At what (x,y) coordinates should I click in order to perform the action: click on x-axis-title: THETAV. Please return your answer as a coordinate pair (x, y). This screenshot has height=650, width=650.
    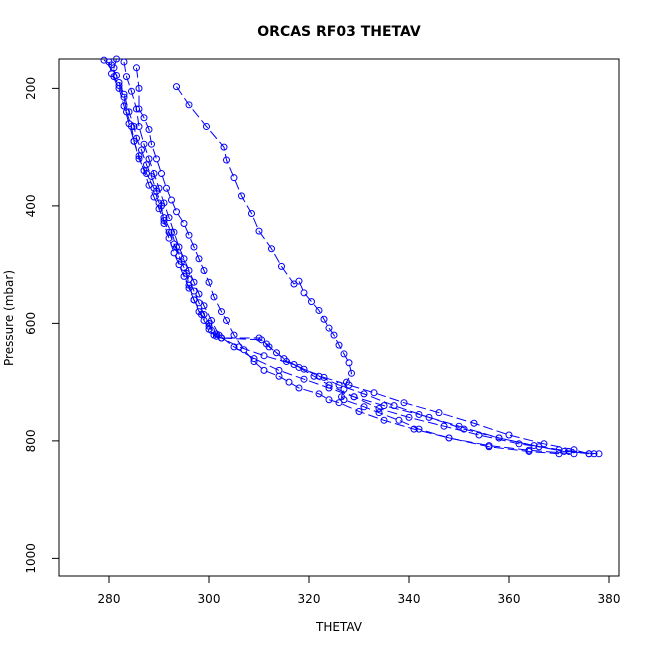
    Looking at the image, I should click on (339, 627).